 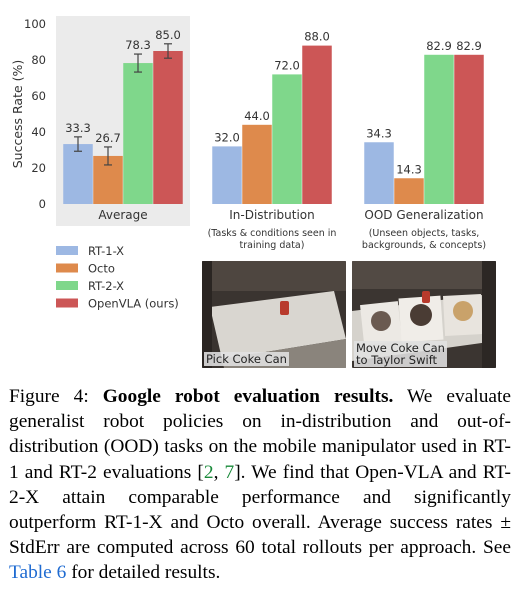 I want to click on legend-label: RT-1-X, so click(x=106, y=251).